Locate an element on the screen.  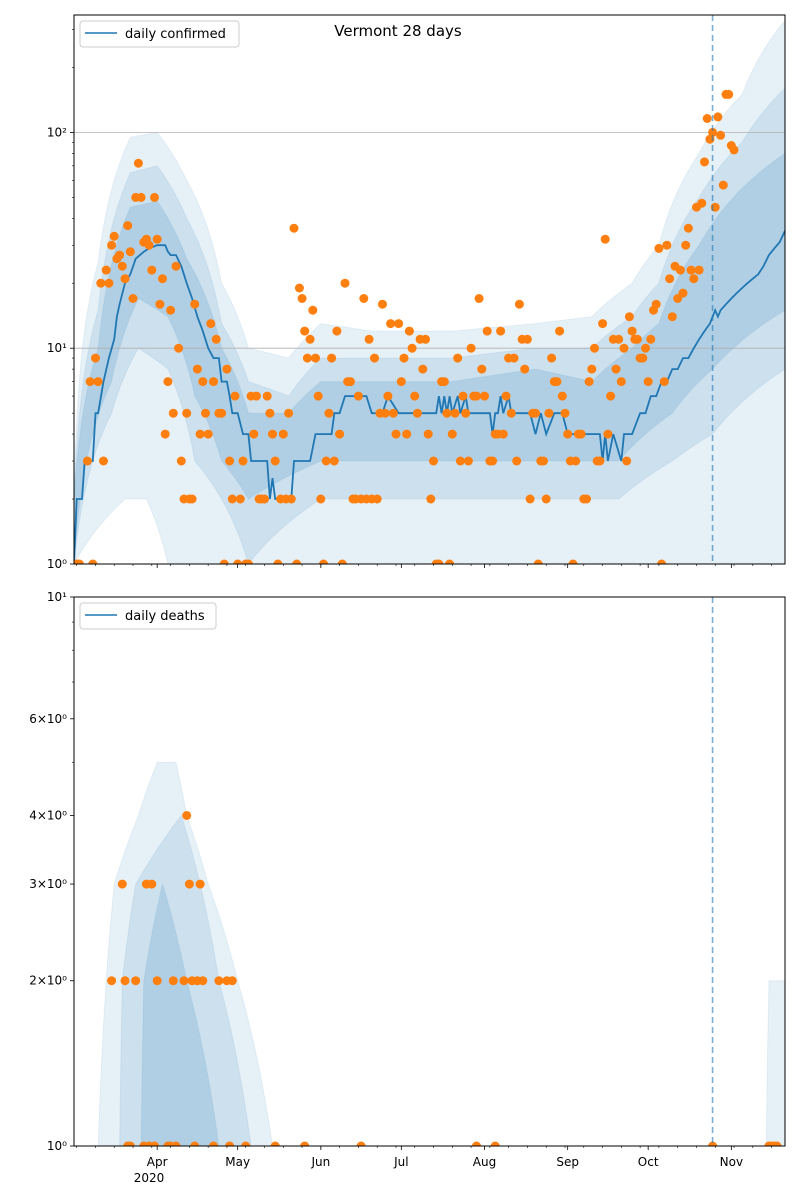
y-tick-label: 10² is located at coordinates (57, 132).